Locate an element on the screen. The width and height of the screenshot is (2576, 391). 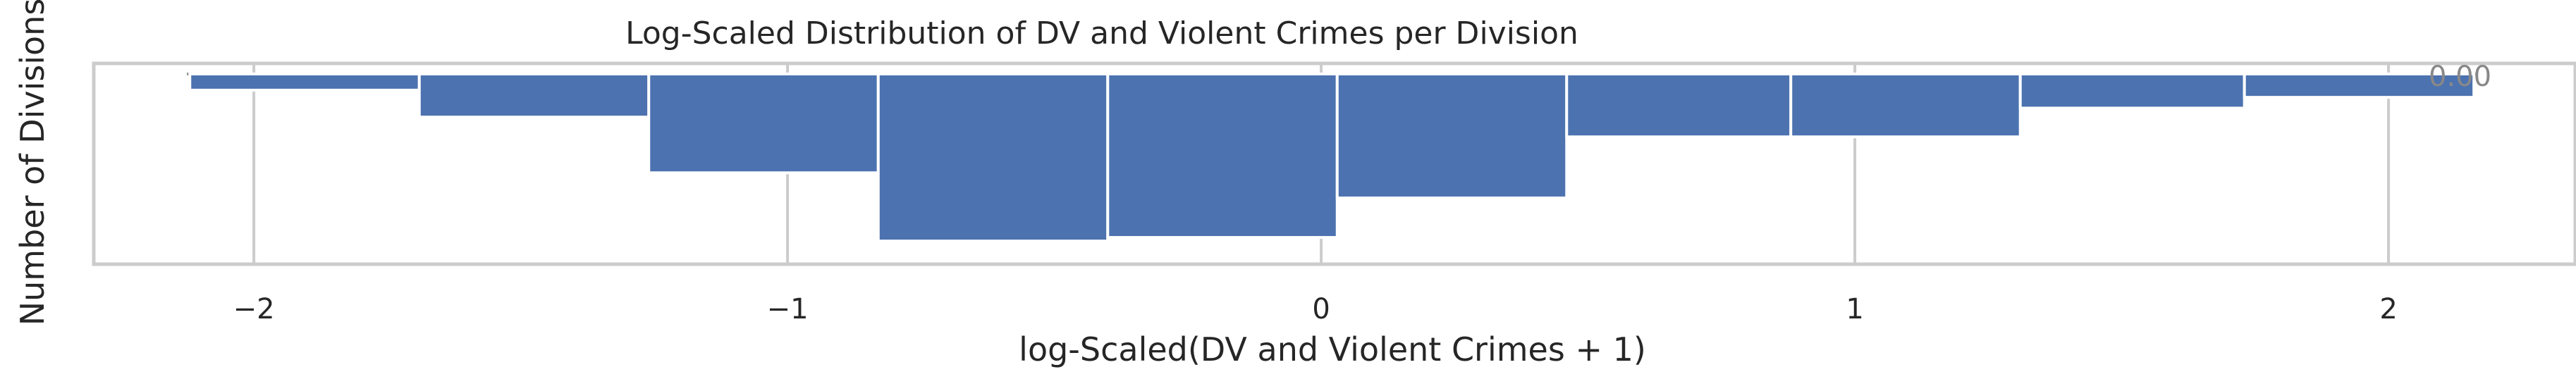
x-axis-label: log-Scaled(DV and Violent Crimes + 1) is located at coordinates (1332, 349).